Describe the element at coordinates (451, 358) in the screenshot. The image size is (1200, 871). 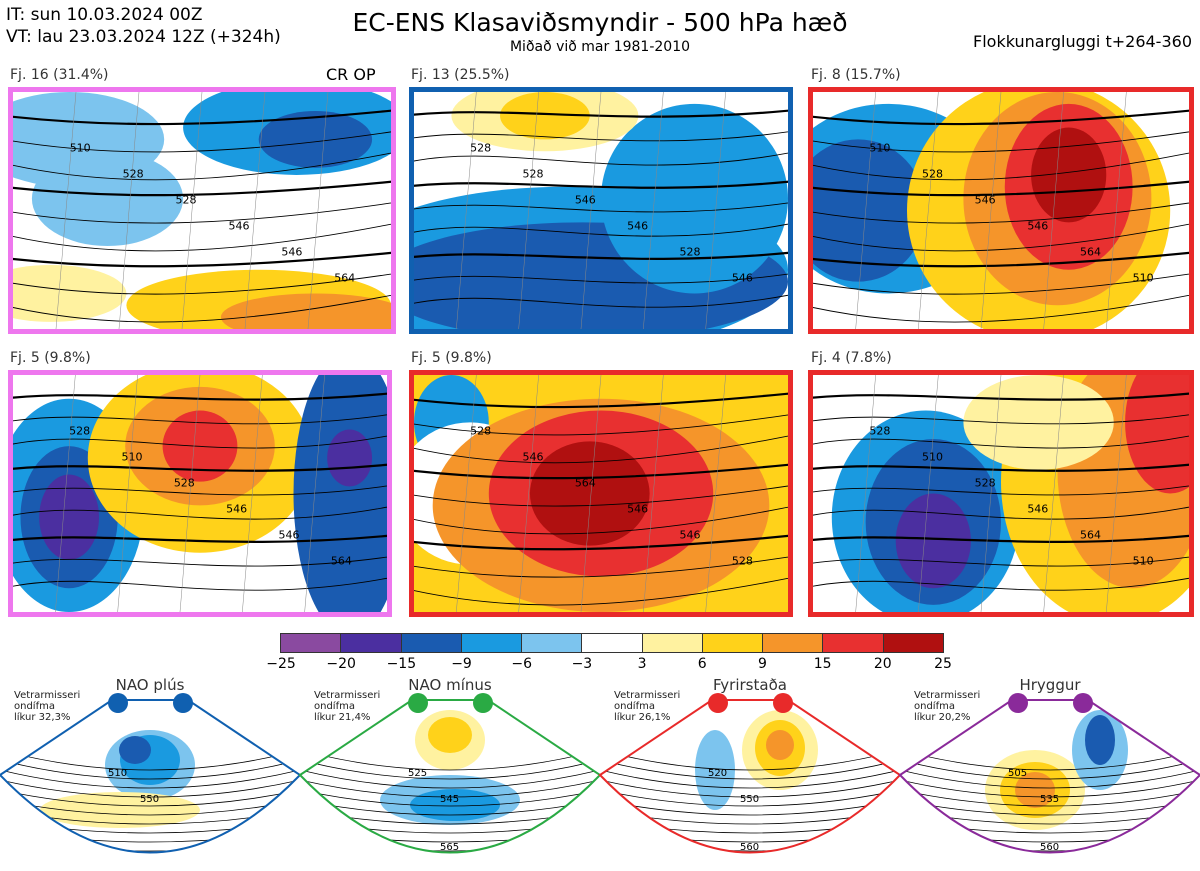
I see `panel-label-5: Fj. 5 (9.8%)` at that location.